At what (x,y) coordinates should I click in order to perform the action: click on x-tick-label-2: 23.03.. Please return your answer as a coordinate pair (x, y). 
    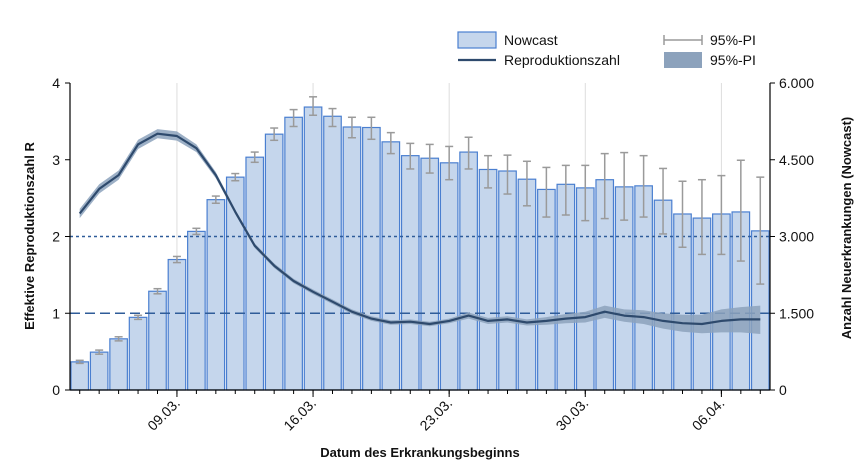
    Looking at the image, I should click on (435, 414).